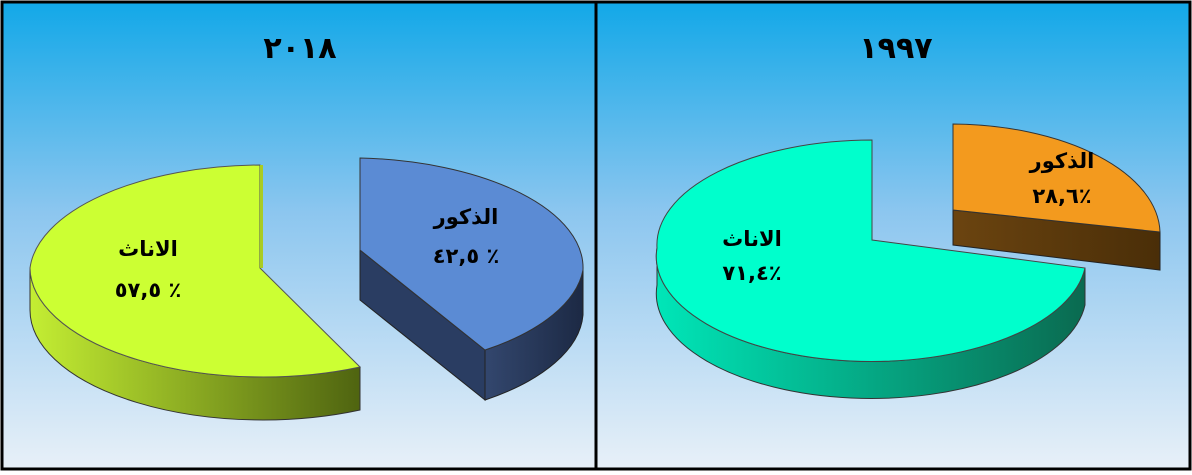  I want to click on slice-value-1997-female: ٧١,٤٪, so click(751, 273).